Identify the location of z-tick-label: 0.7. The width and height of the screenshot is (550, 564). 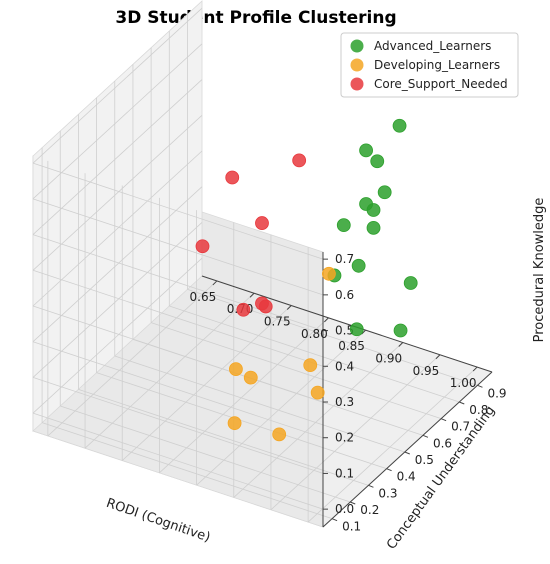
(344, 259).